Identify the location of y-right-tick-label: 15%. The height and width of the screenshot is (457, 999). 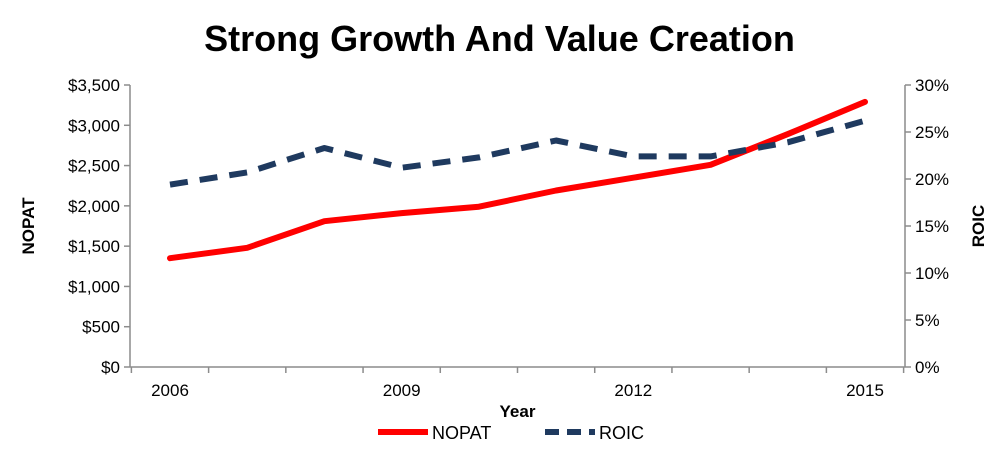
(932, 226).